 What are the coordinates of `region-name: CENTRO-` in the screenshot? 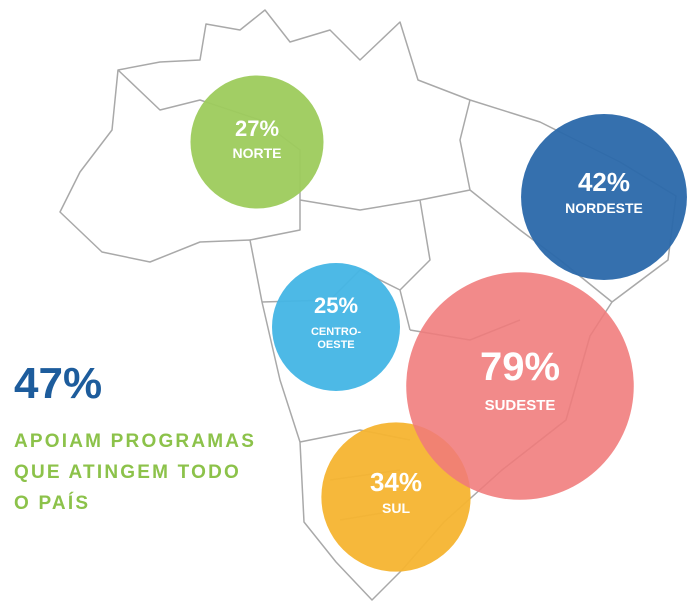 It's located at (336, 332).